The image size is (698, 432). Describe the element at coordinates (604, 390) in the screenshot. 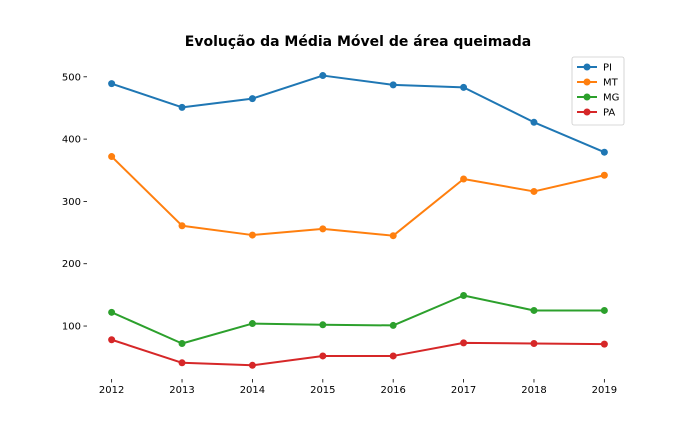

I see `x-tick-label: 2019` at that location.